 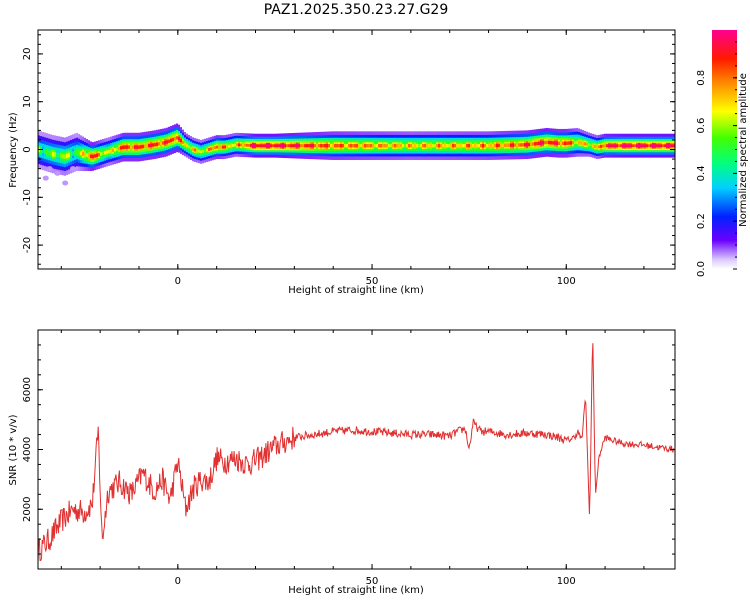 I want to click on x-tick-label: 0, so click(x=178, y=581).